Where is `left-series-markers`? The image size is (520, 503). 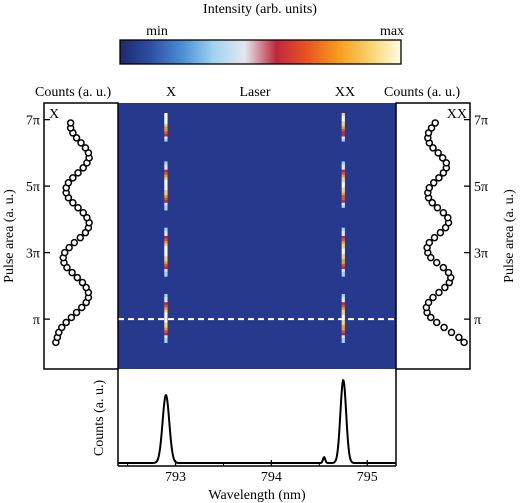
left-series-markers is located at coordinates (72, 233).